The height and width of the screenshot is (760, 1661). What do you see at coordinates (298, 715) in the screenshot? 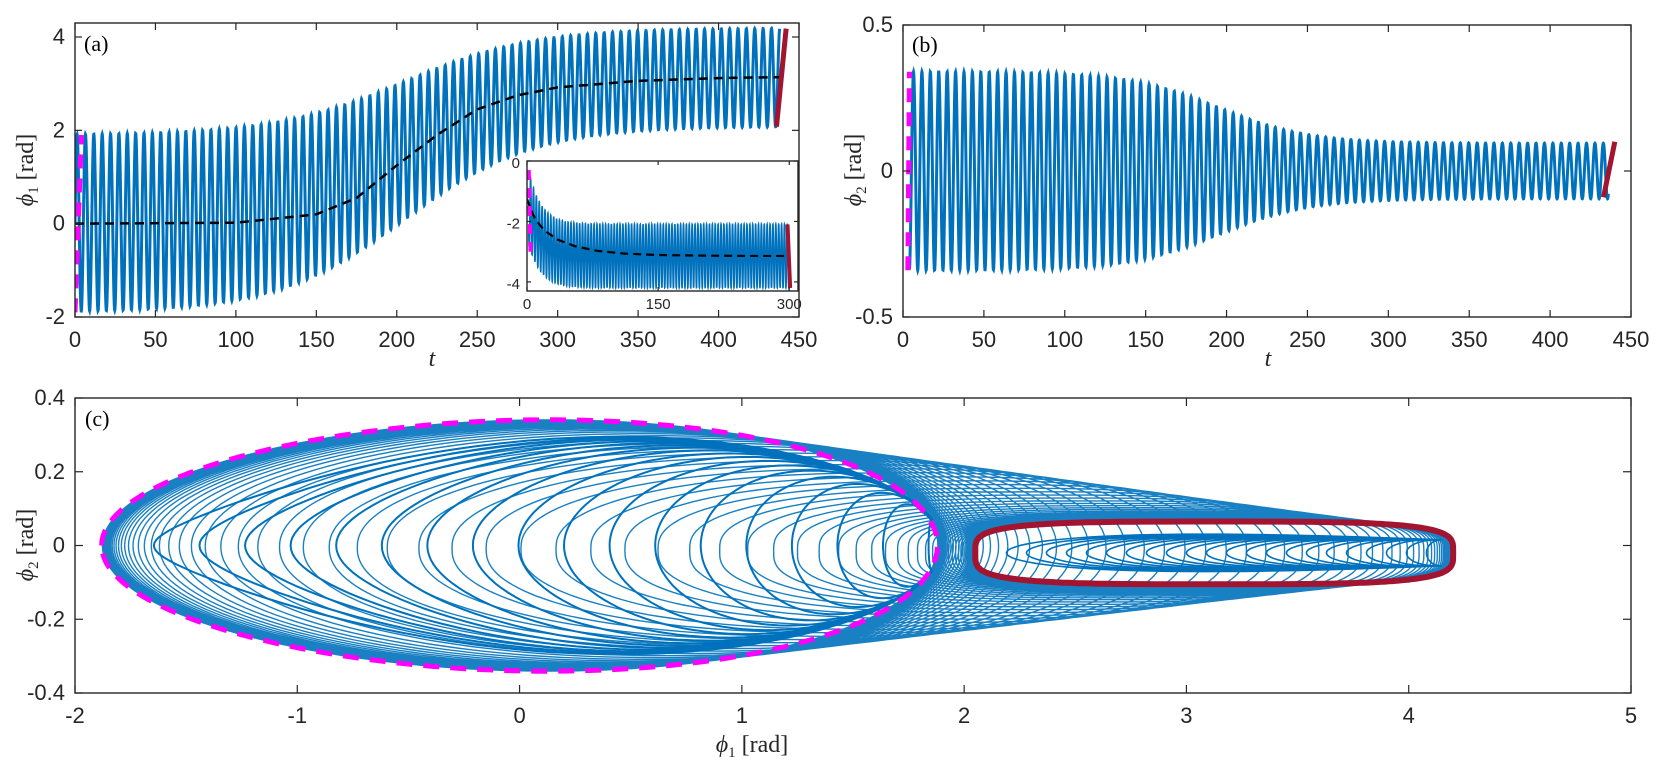
I see `x-tick-label: -1` at bounding box center [298, 715].